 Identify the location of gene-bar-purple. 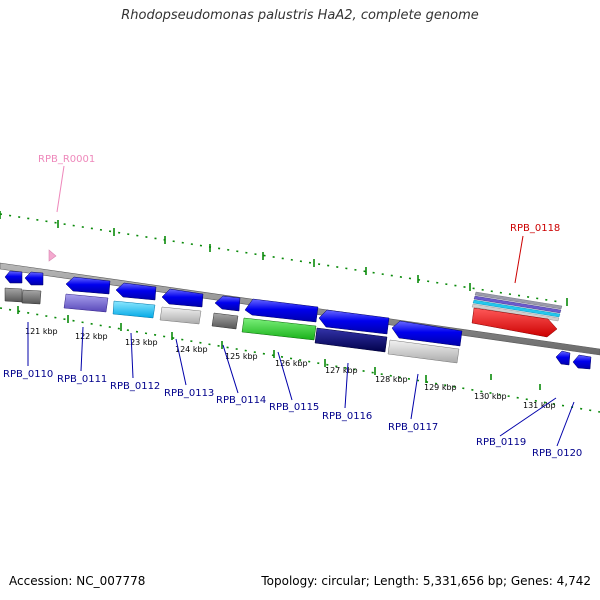
(86, 303).